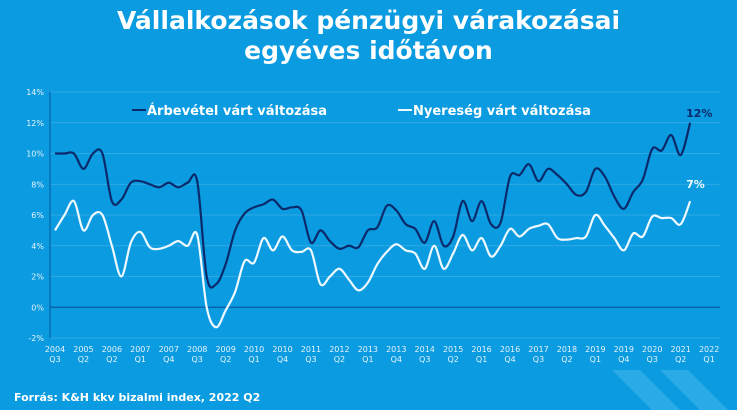 The image size is (737, 410). I want to click on x-tick-label: 2021, so click(681, 349).